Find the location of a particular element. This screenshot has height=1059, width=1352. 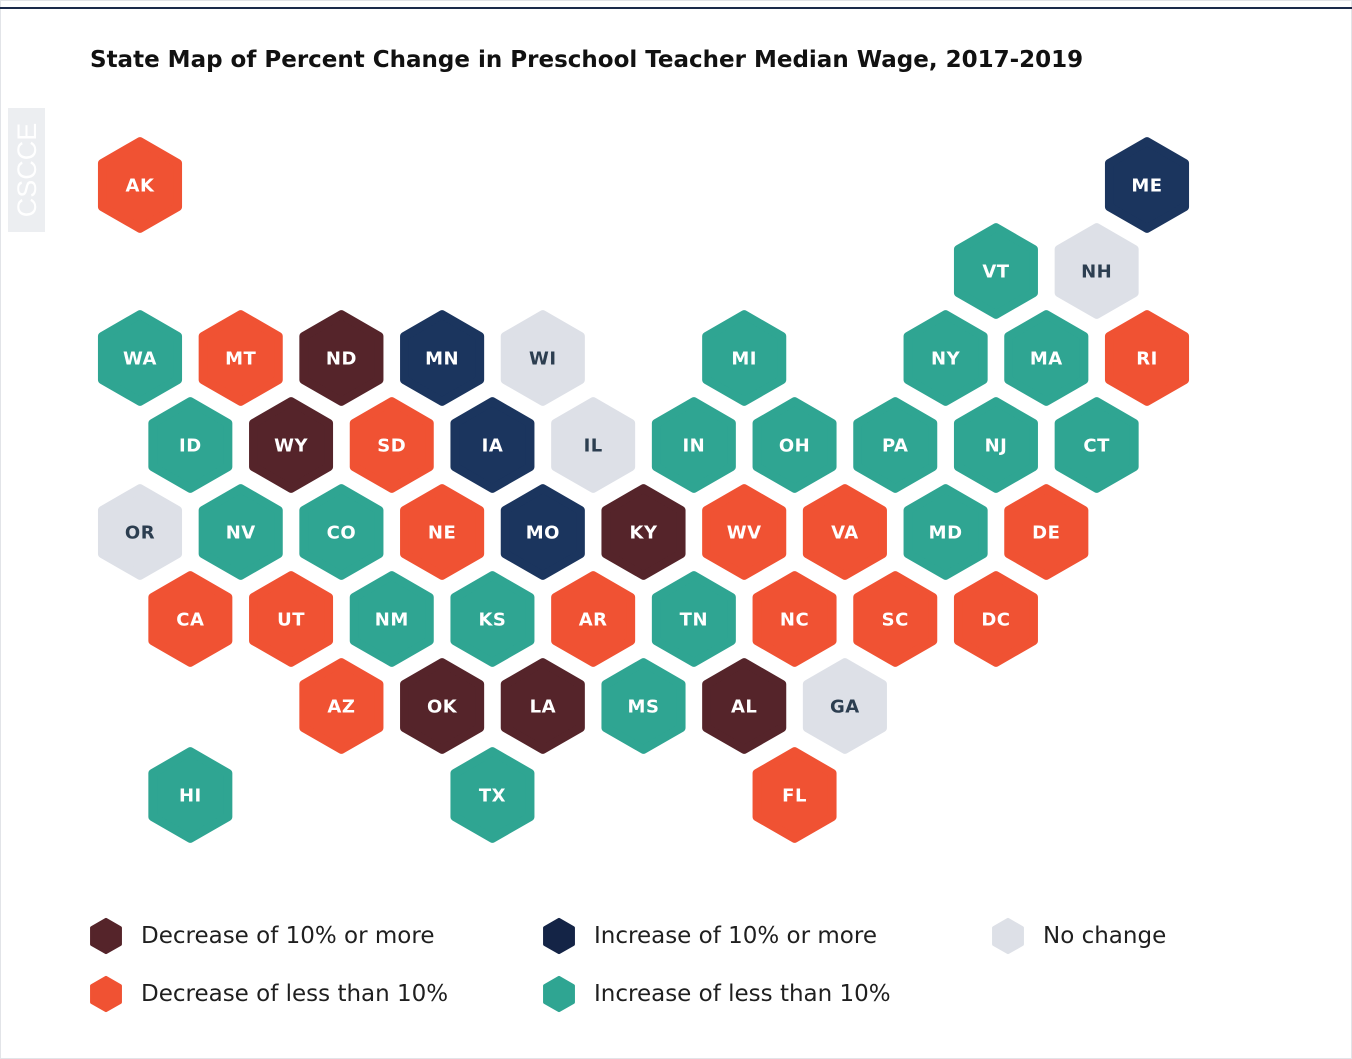

state-label: CO is located at coordinates (342, 533).